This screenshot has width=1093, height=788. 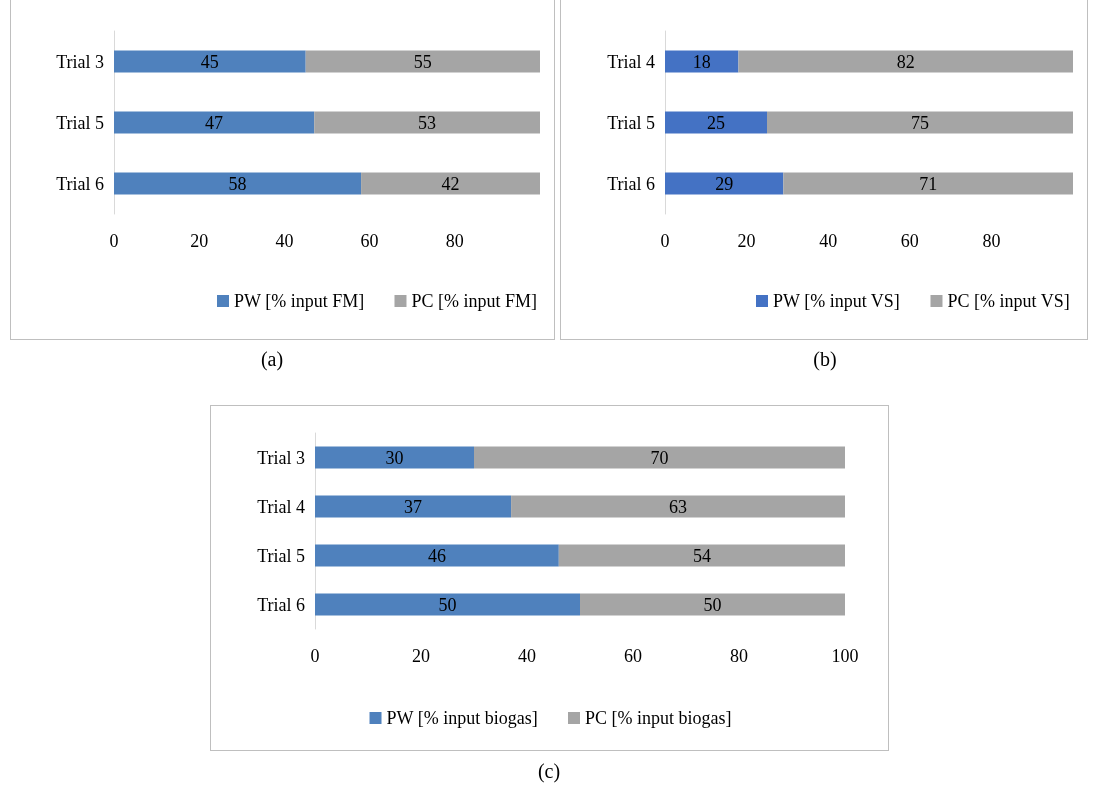 What do you see at coordinates (836, 301) in the screenshot?
I see `legend-label: PW [% input VS]` at bounding box center [836, 301].